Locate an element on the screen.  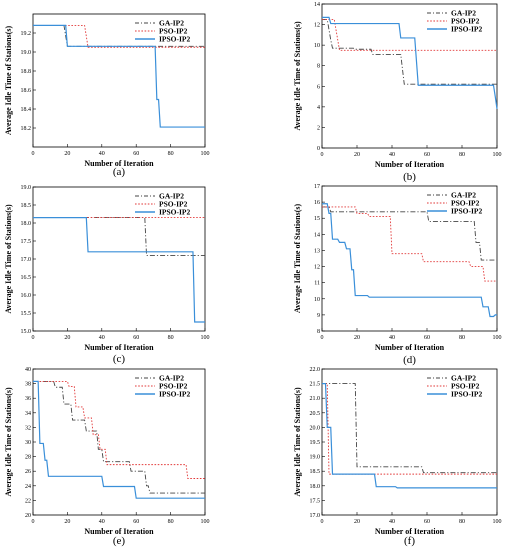
y-tick-label: 4 is located at coordinates (318, 108).